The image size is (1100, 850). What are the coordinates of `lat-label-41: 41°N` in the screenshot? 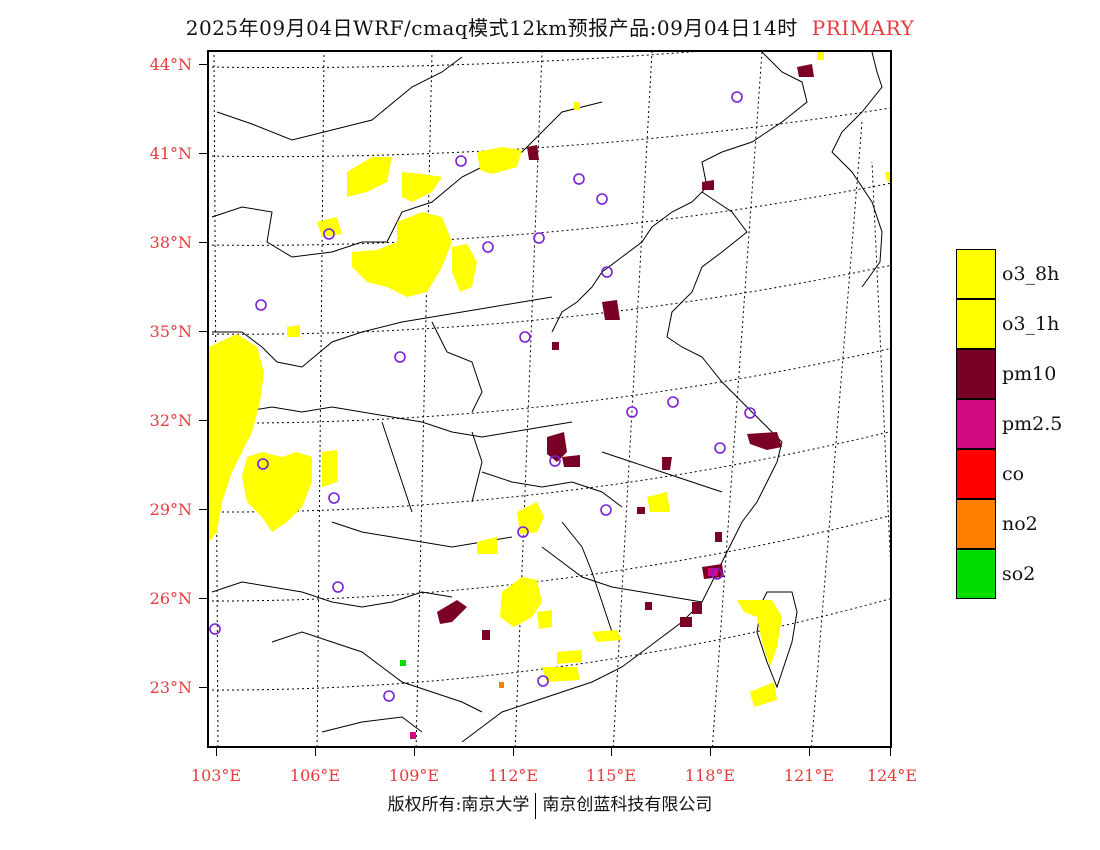 It's located at (170, 153).